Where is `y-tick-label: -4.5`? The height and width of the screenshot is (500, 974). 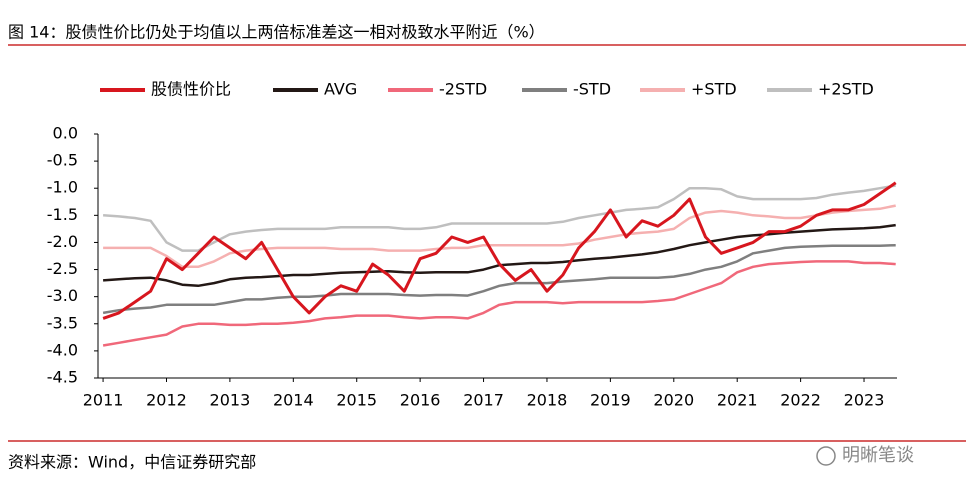
y-tick-label: -4.5 is located at coordinates (62, 377).